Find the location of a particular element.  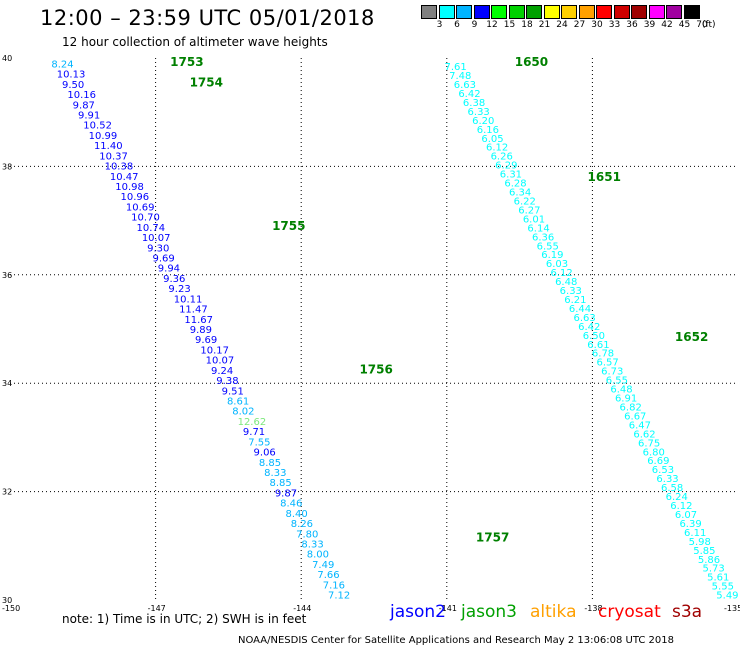

wave-height-value: 6.24 is located at coordinates (677, 497).